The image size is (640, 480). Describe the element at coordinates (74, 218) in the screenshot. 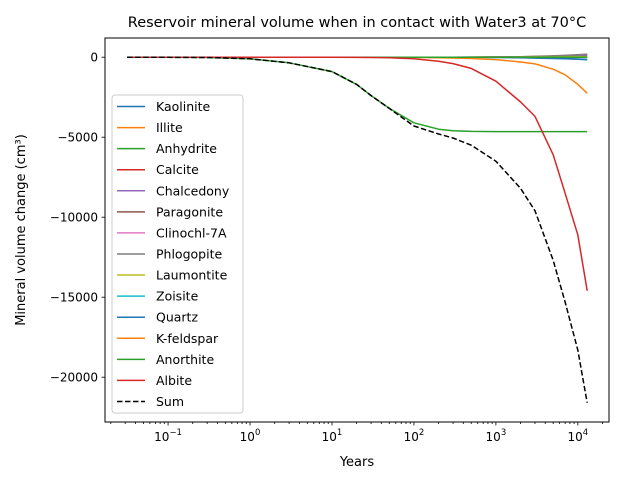

I see `y-tick-label: −10000` at that location.